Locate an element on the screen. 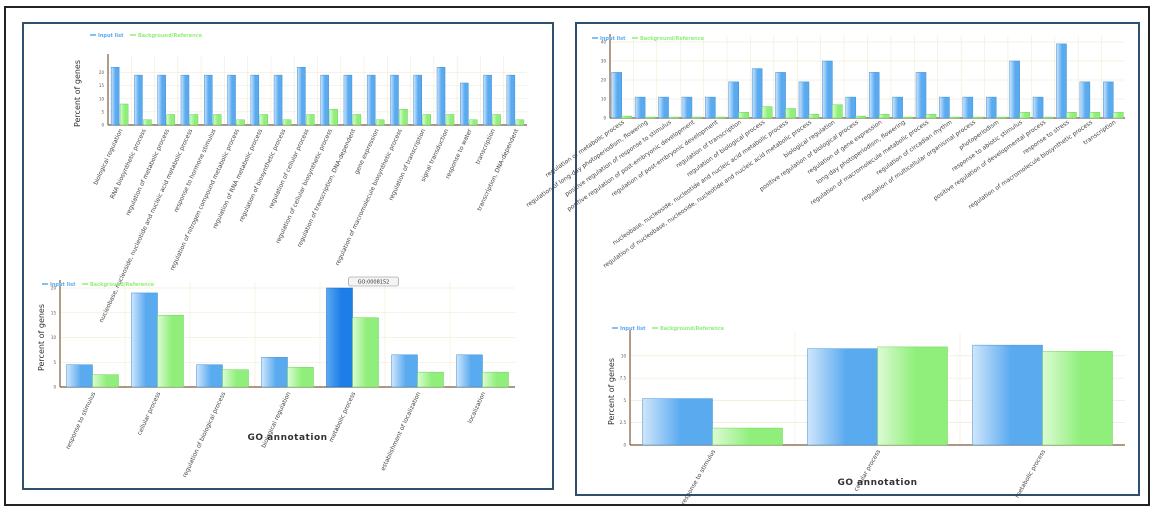 This screenshot has width=1156, height=511. y-tick-label: 40 is located at coordinates (604, 42).